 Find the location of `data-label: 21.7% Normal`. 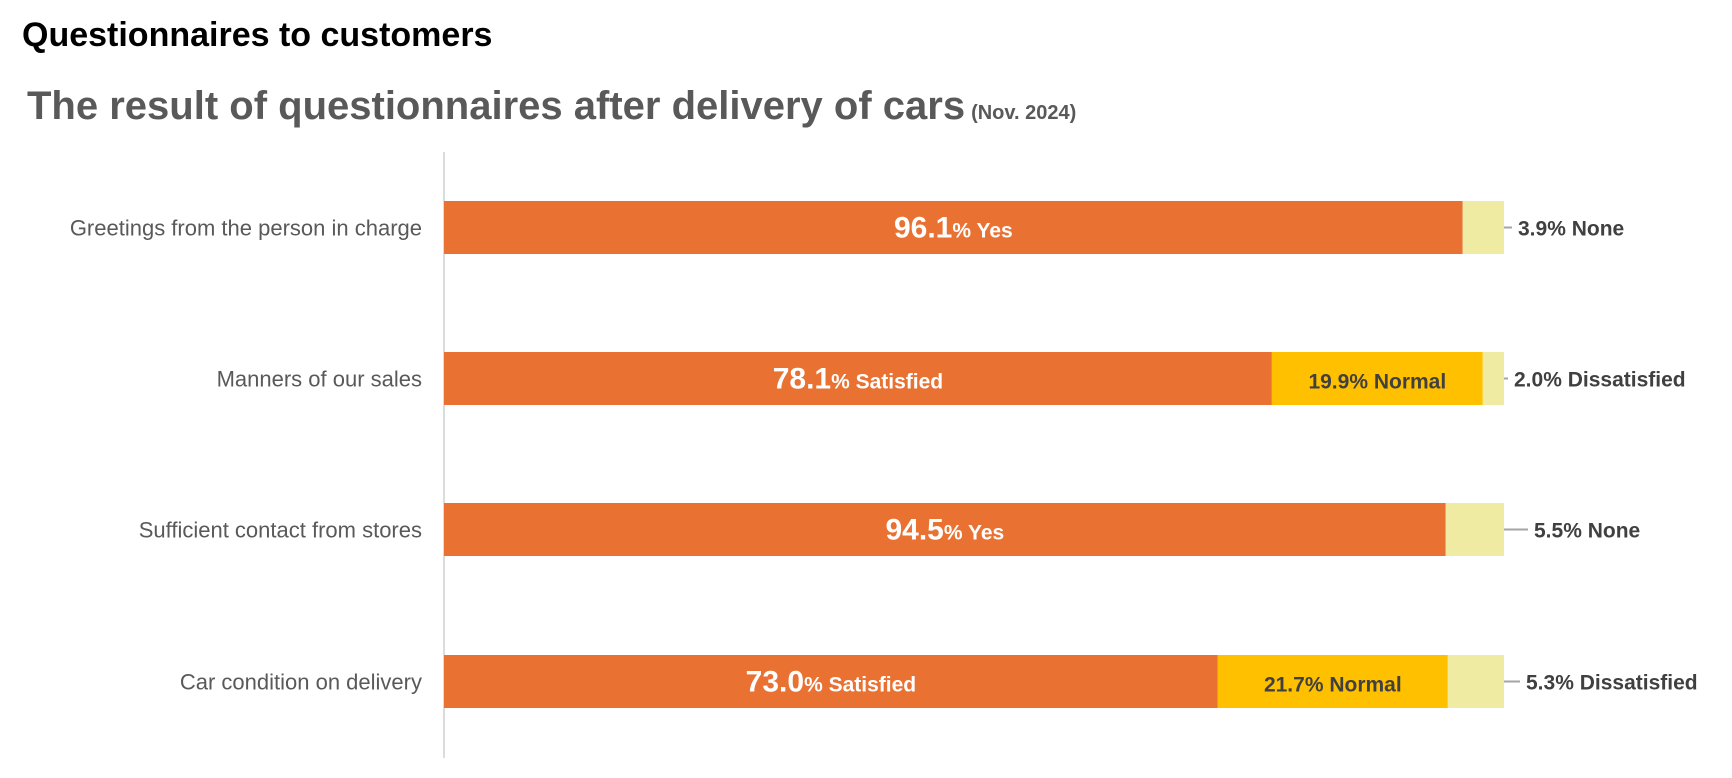

data-label: 21.7% Normal is located at coordinates (1333, 685).